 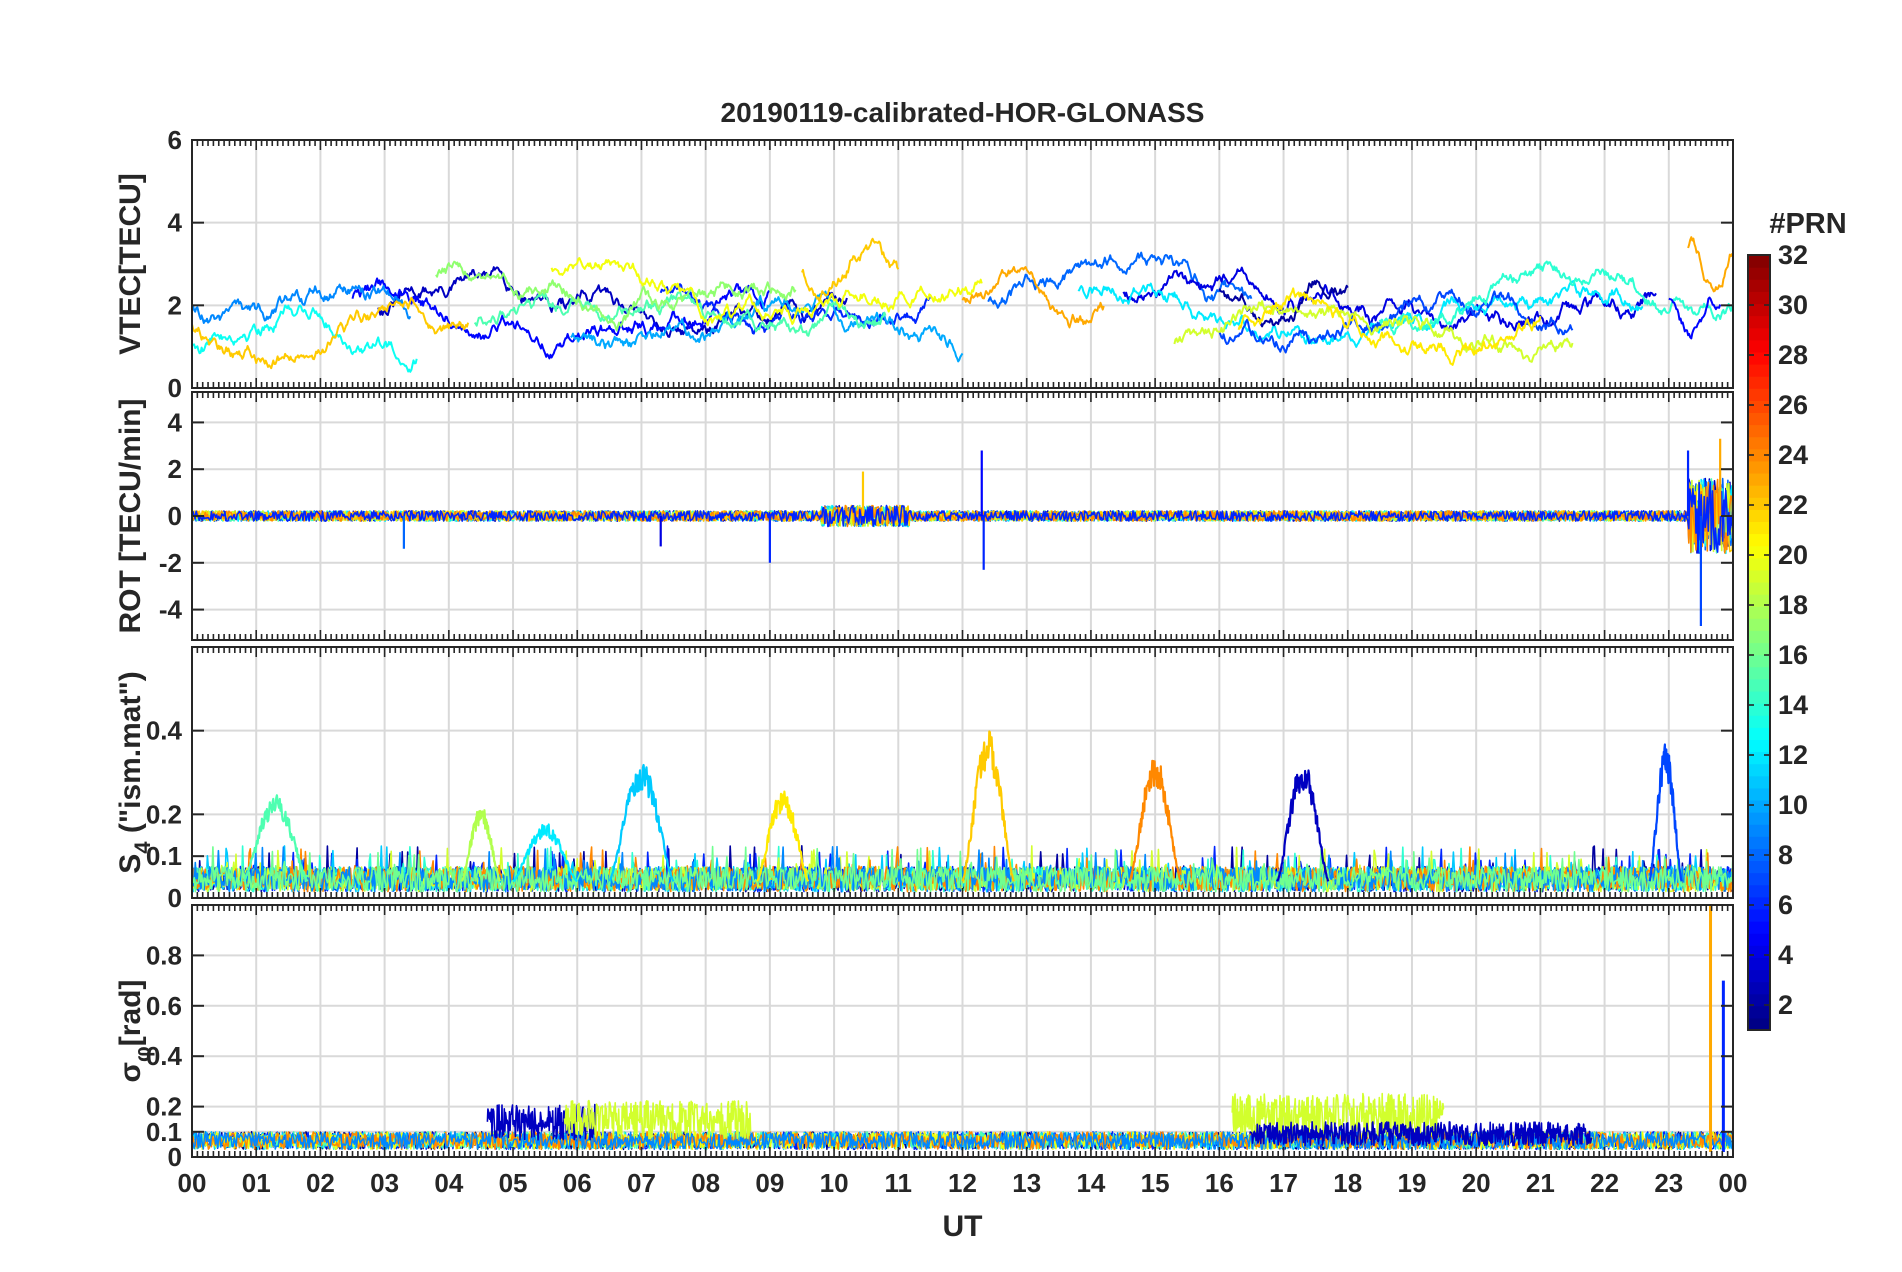 I want to click on y-axis-label: ROT [TECU/min], so click(x=130, y=516).